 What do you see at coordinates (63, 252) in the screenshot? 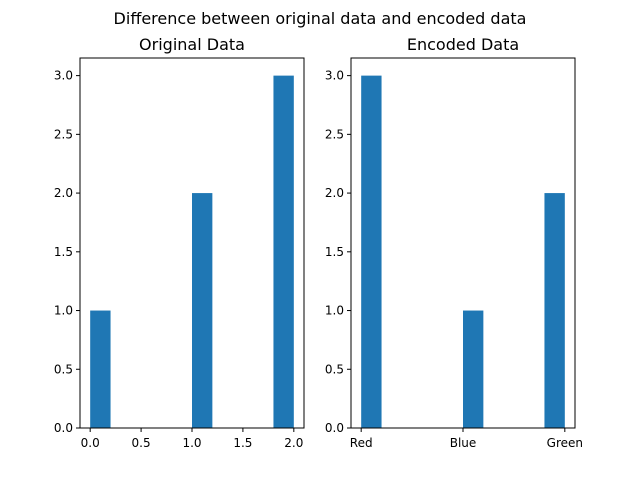
I see `original-data-ytick-label-3: 1.5` at bounding box center [63, 252].